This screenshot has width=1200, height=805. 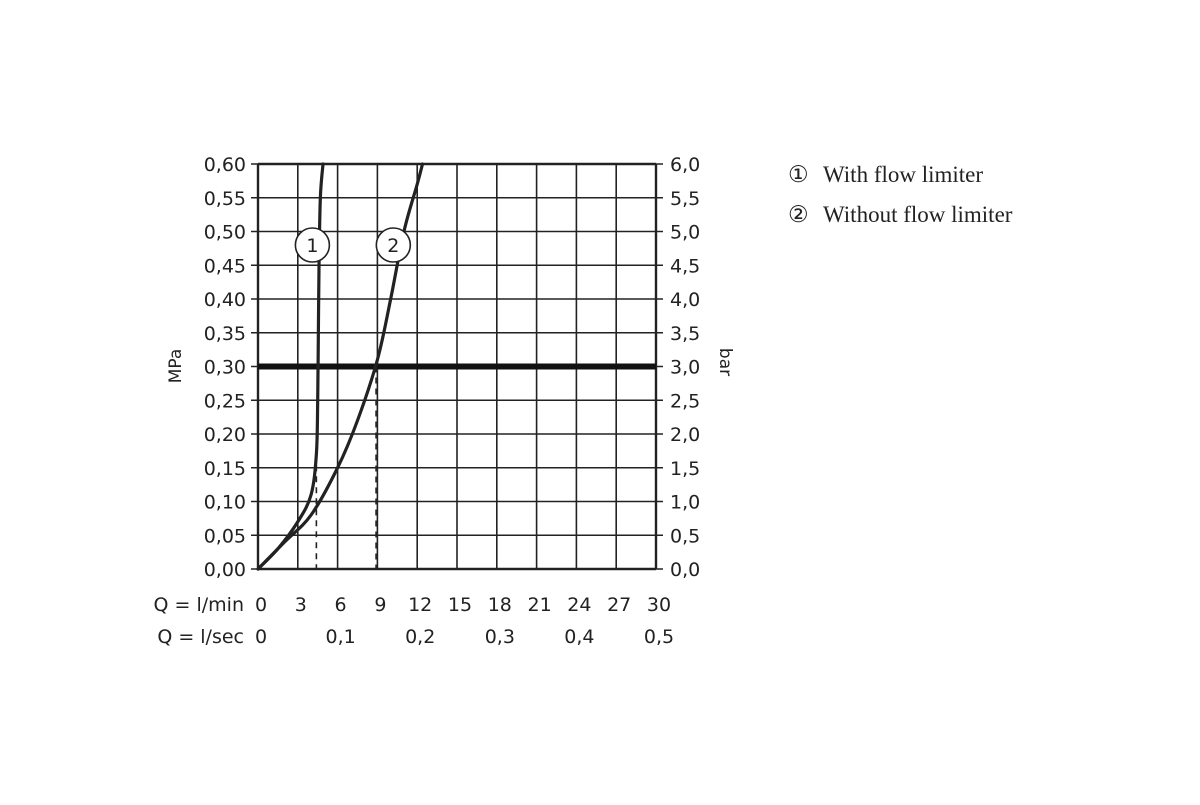 I want to click on y-tick-label-right: 0,5, so click(x=685, y=536).